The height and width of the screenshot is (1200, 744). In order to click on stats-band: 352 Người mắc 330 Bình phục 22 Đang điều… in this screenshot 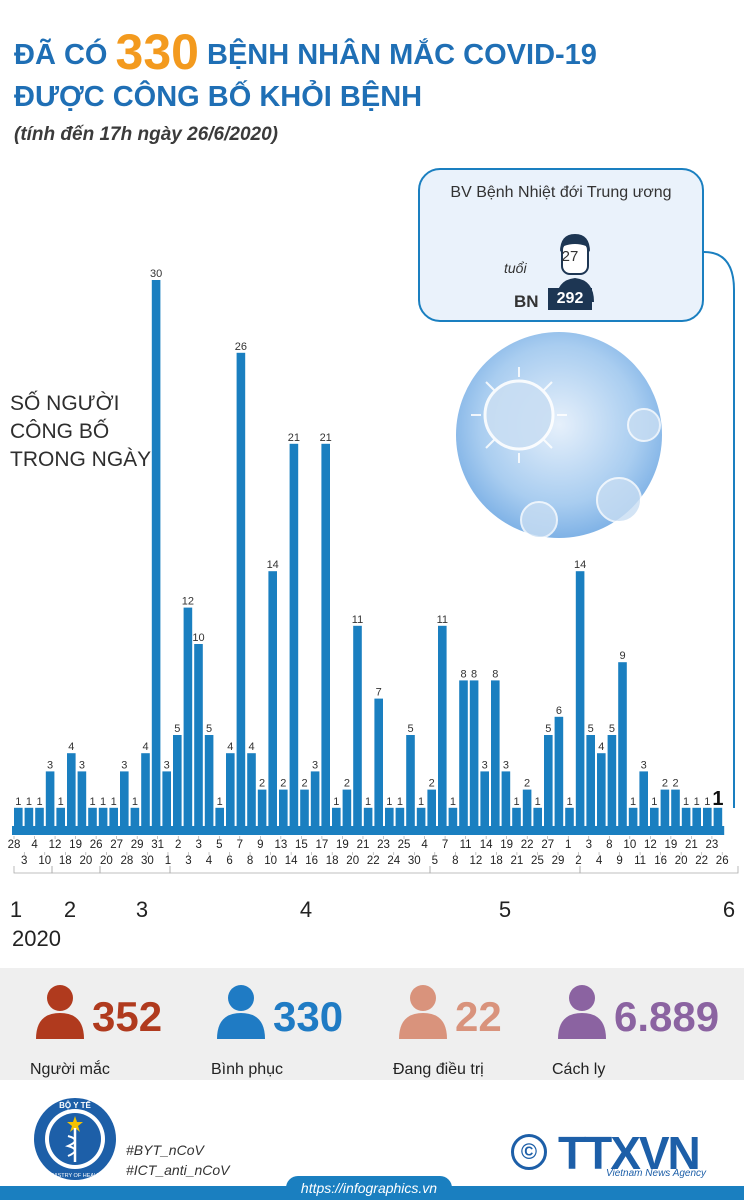, I will do `click(372, 1024)`.